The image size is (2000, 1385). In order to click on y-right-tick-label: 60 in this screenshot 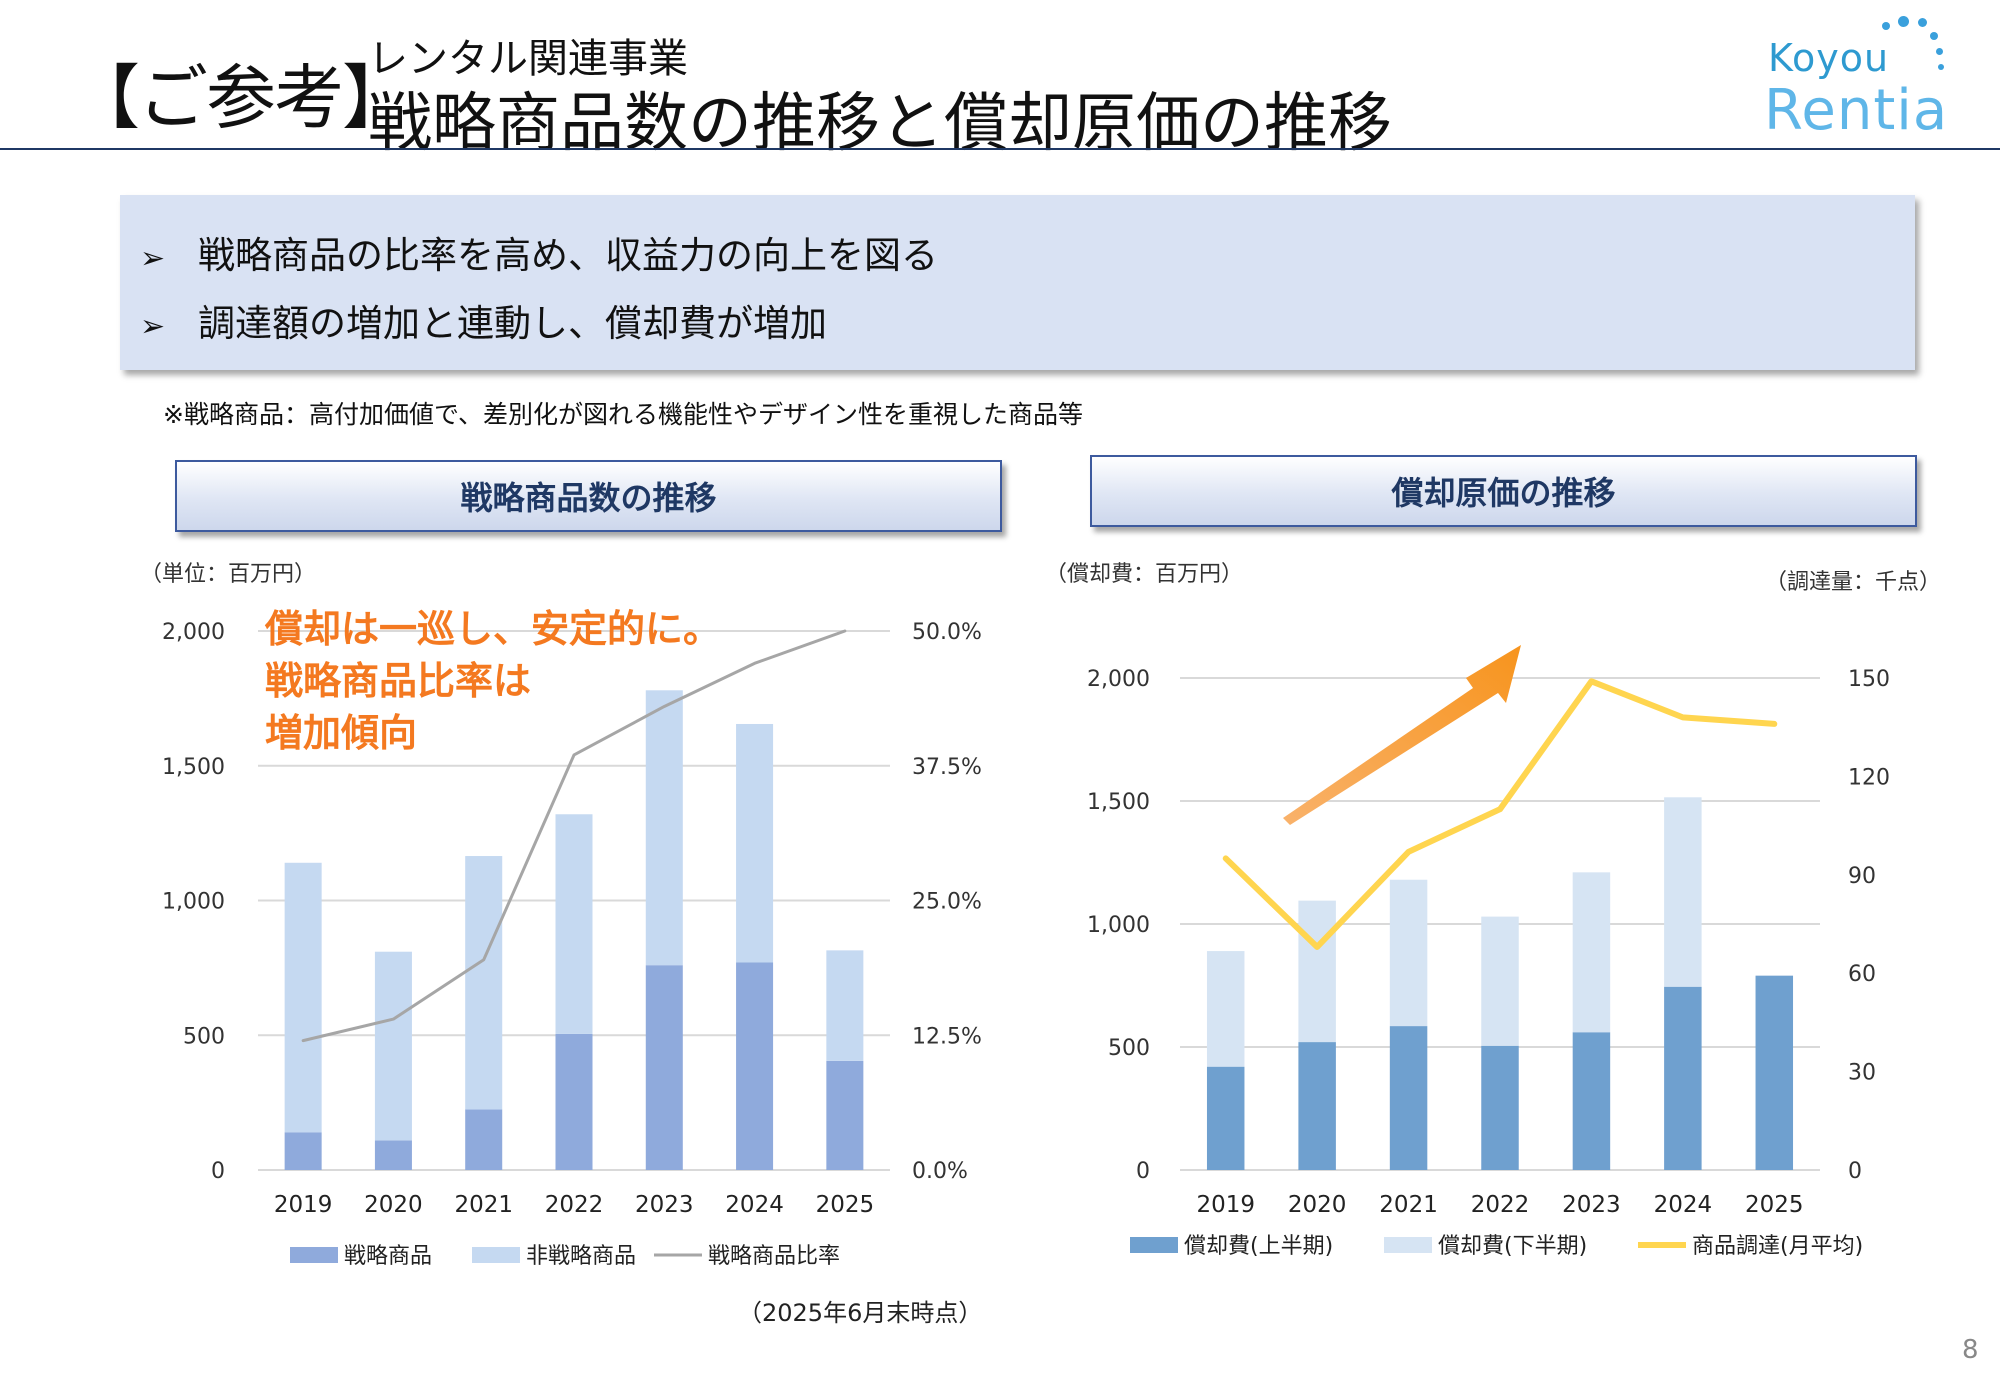, I will do `click(1862, 974)`.